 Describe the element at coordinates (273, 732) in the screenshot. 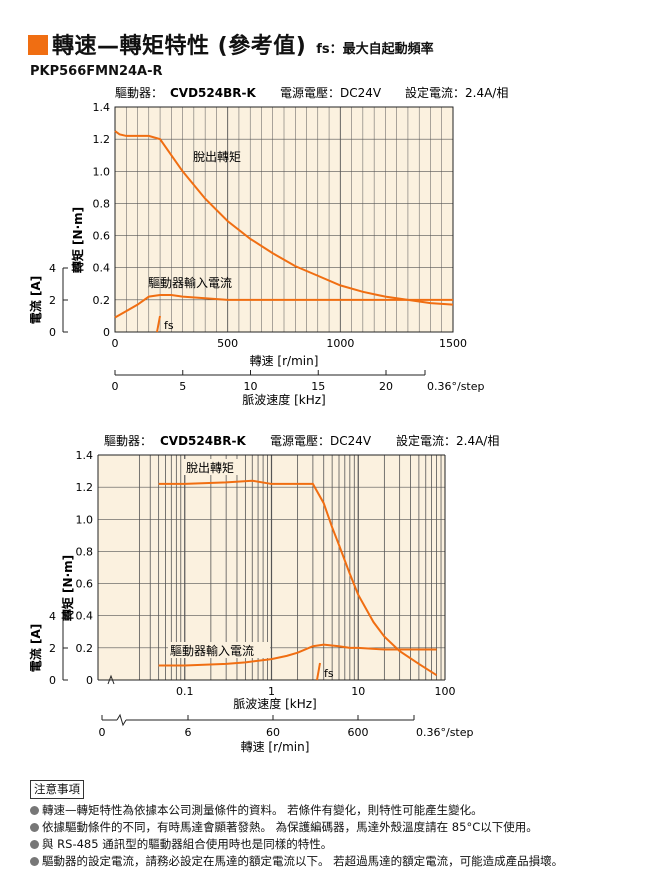

I see `rpm-tick-label: 60` at that location.